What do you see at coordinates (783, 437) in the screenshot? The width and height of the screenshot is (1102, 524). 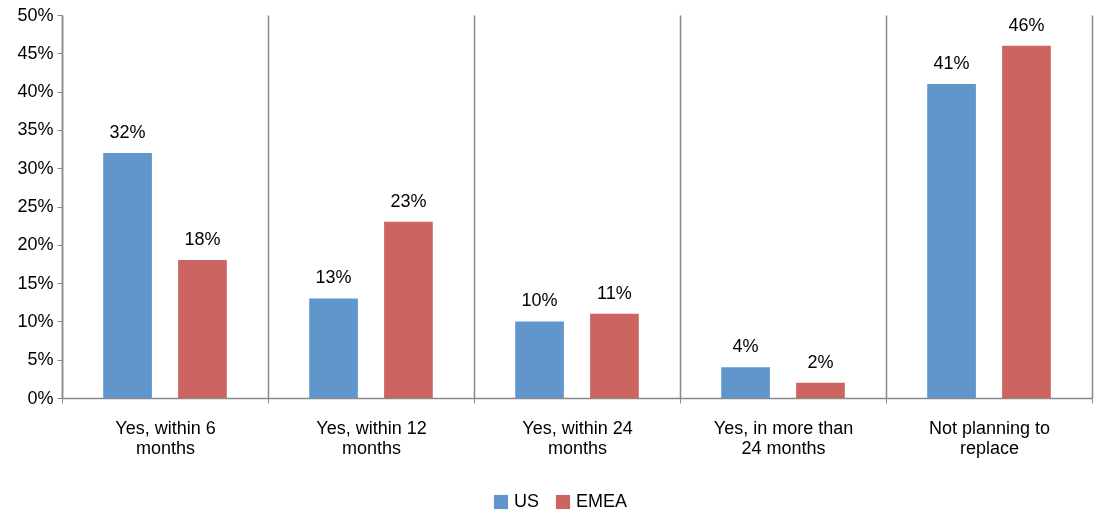 I see `x-tick-label: Yes, in more than 24 months` at bounding box center [783, 437].